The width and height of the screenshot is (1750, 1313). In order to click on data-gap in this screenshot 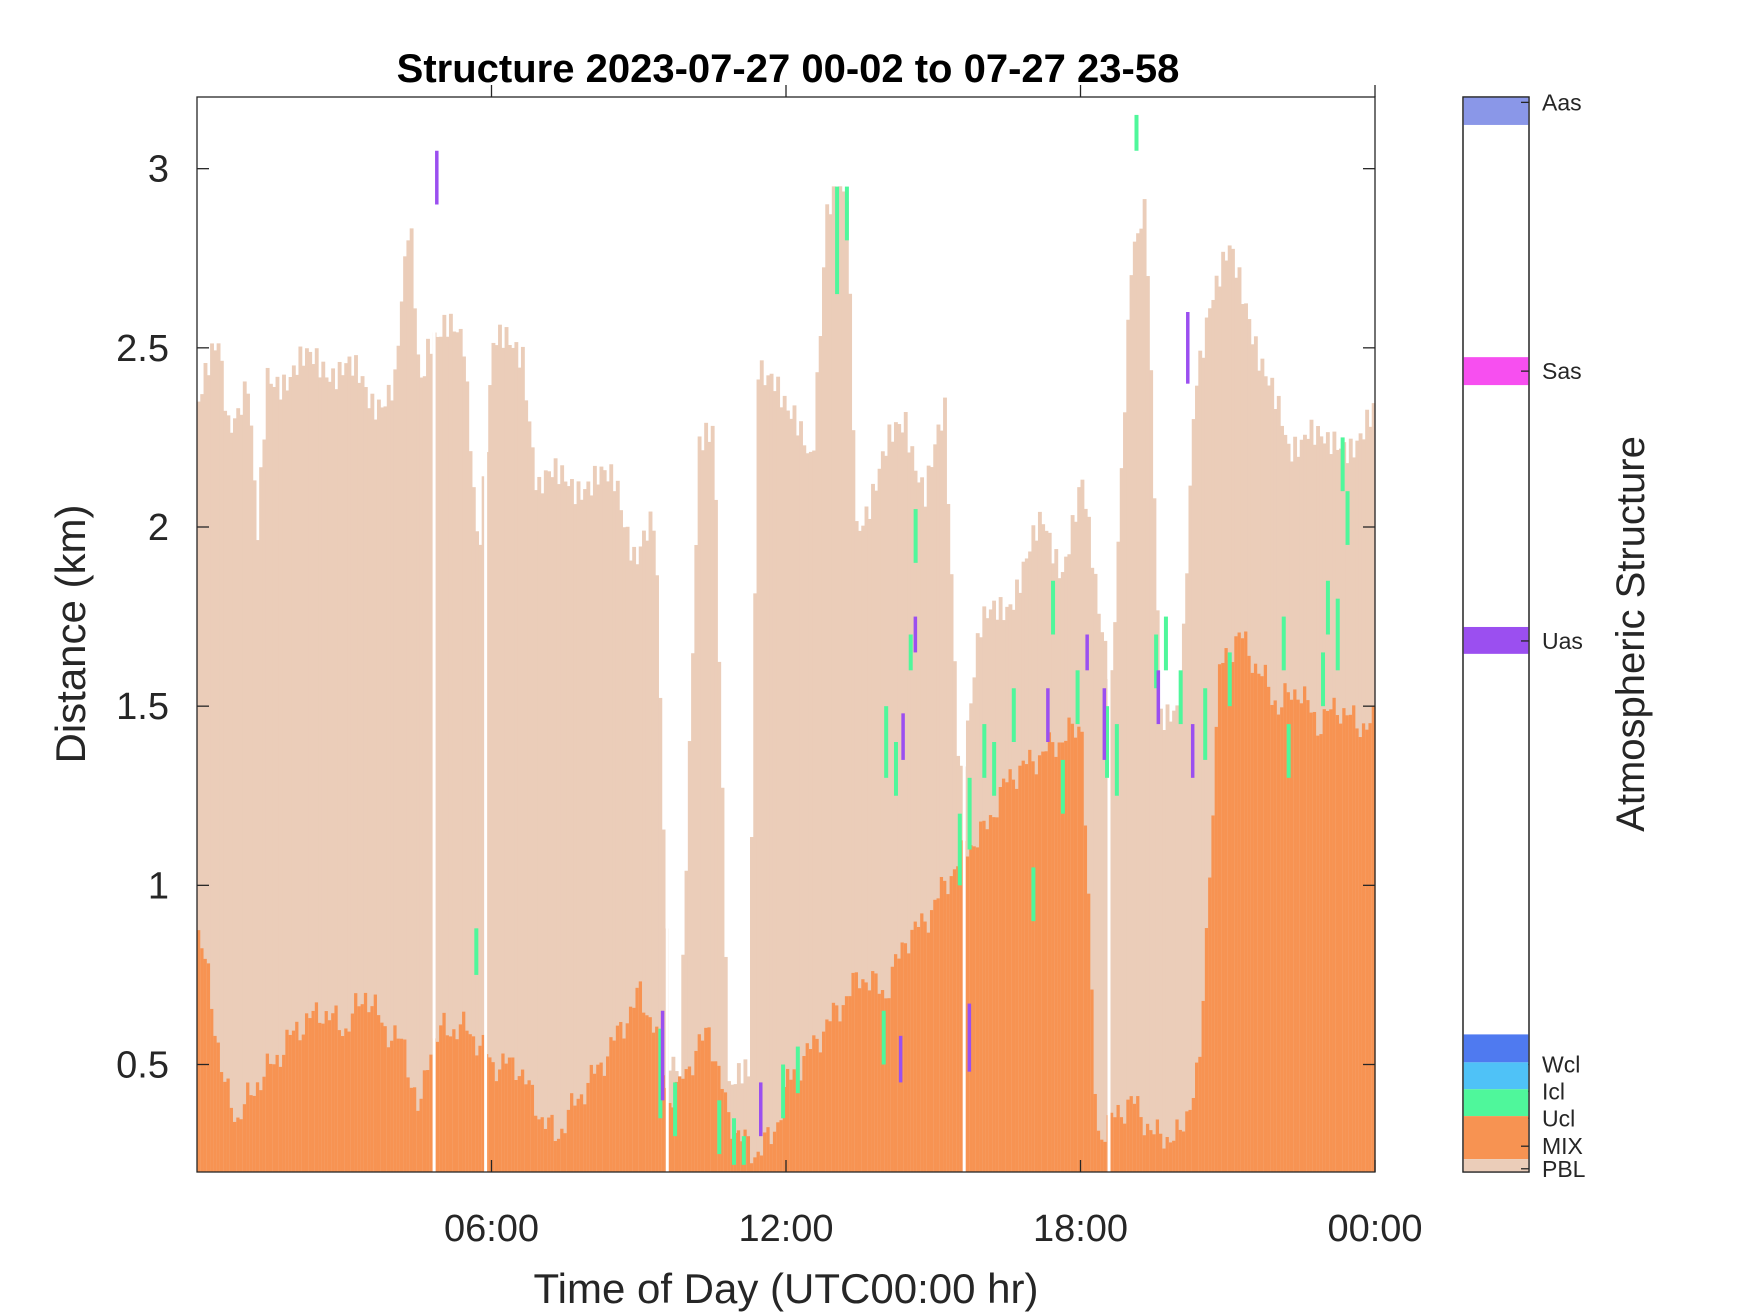, I will do `click(1109, 634)`.